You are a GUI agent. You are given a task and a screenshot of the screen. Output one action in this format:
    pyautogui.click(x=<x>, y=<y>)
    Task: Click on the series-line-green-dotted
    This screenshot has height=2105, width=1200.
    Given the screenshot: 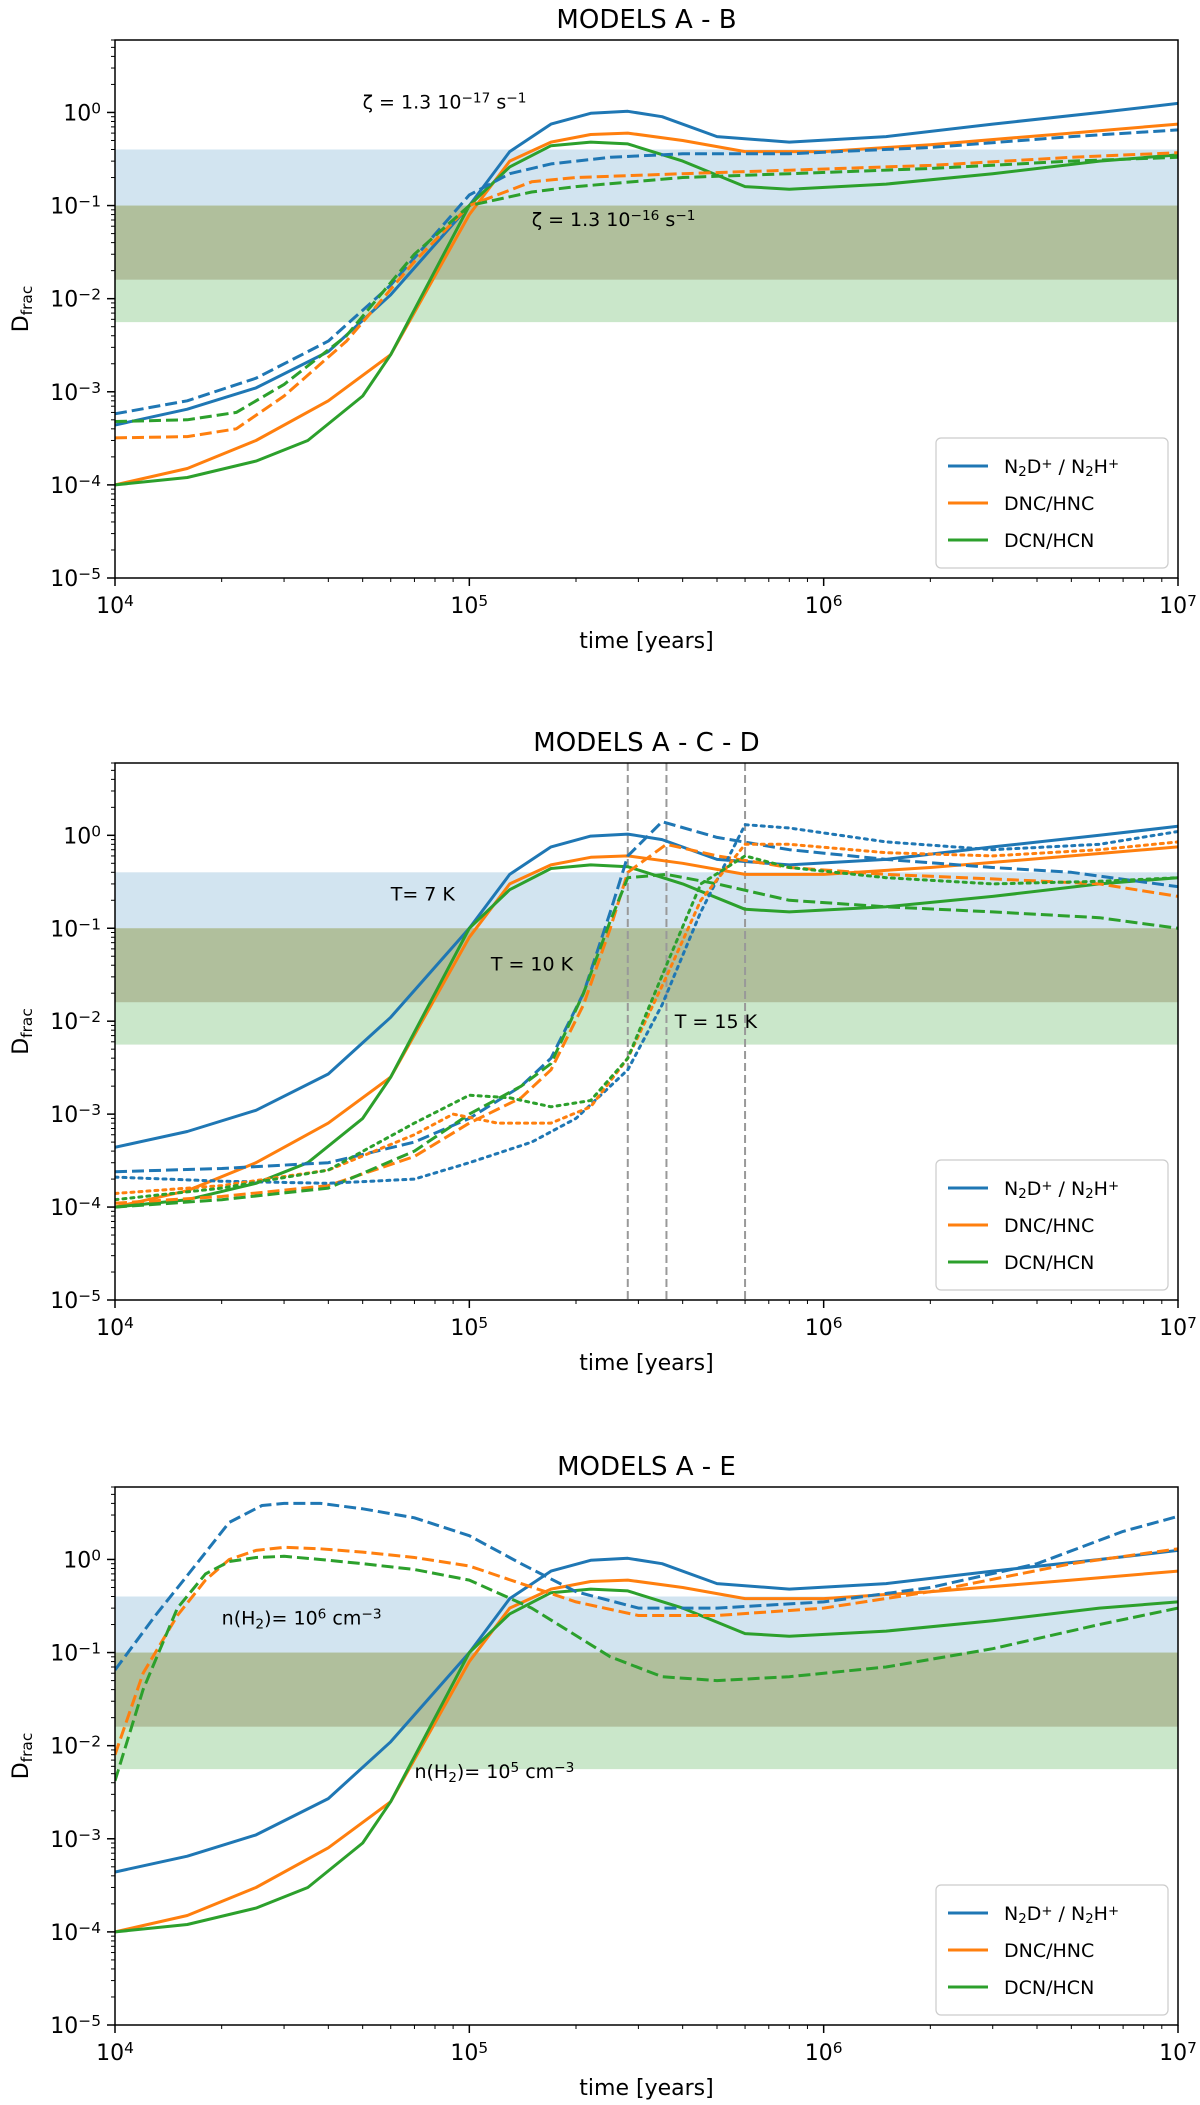 What is the action you would take?
    pyautogui.click(x=646, y=1028)
    